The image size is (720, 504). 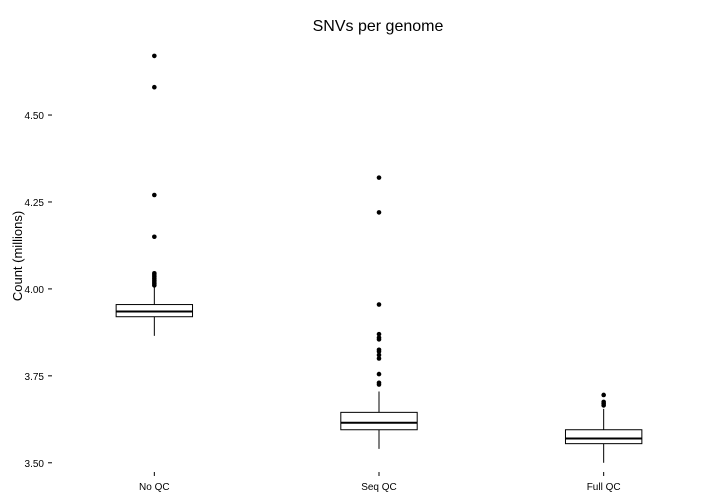 I want to click on x-tick-label: Seq QC, so click(x=379, y=487).